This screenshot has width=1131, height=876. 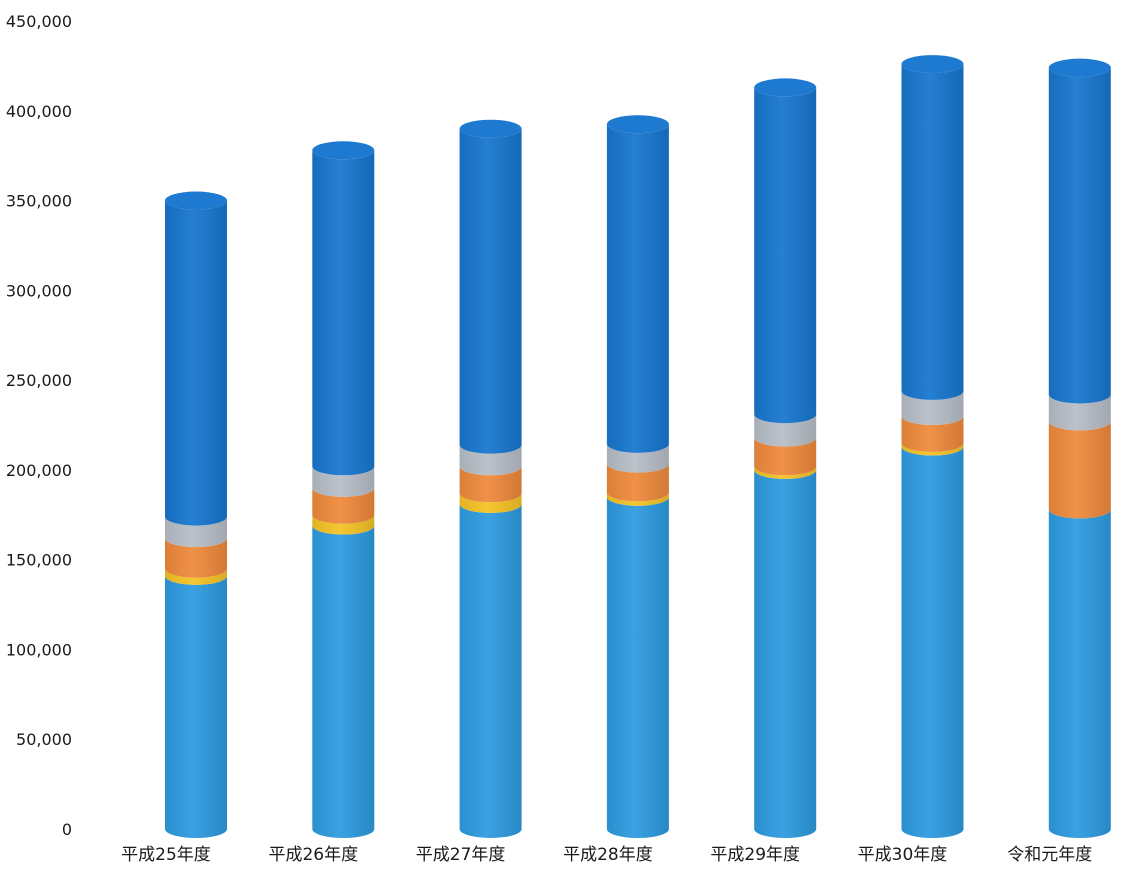 I want to click on y-tick-label: 400,000, so click(x=39, y=111).